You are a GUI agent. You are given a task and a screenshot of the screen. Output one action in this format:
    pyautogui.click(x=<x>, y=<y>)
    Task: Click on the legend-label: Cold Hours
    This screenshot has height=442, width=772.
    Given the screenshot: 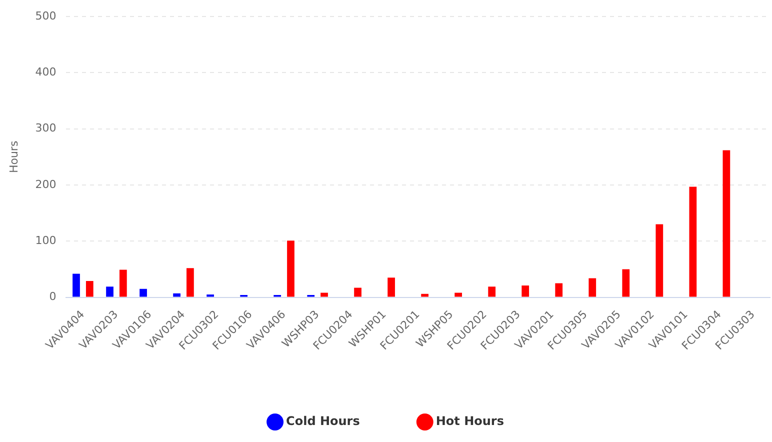 What is the action you would take?
    pyautogui.click(x=323, y=421)
    